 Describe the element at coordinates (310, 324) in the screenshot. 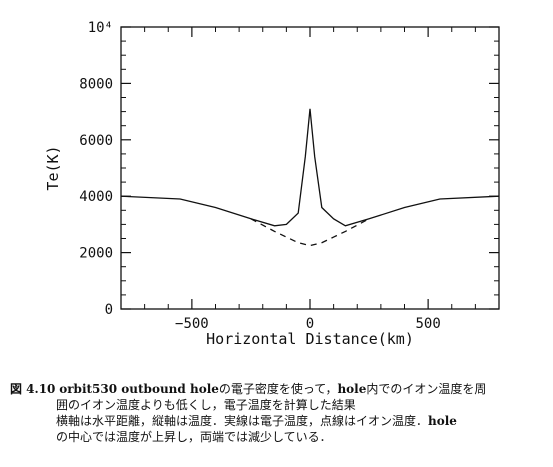

I see `x-tick-label: 0` at that location.